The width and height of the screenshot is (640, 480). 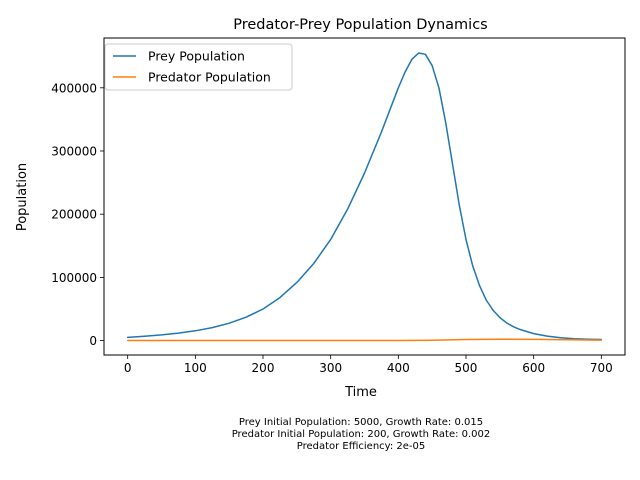 What do you see at coordinates (330, 368) in the screenshot?
I see `x-tick-label: 300` at bounding box center [330, 368].